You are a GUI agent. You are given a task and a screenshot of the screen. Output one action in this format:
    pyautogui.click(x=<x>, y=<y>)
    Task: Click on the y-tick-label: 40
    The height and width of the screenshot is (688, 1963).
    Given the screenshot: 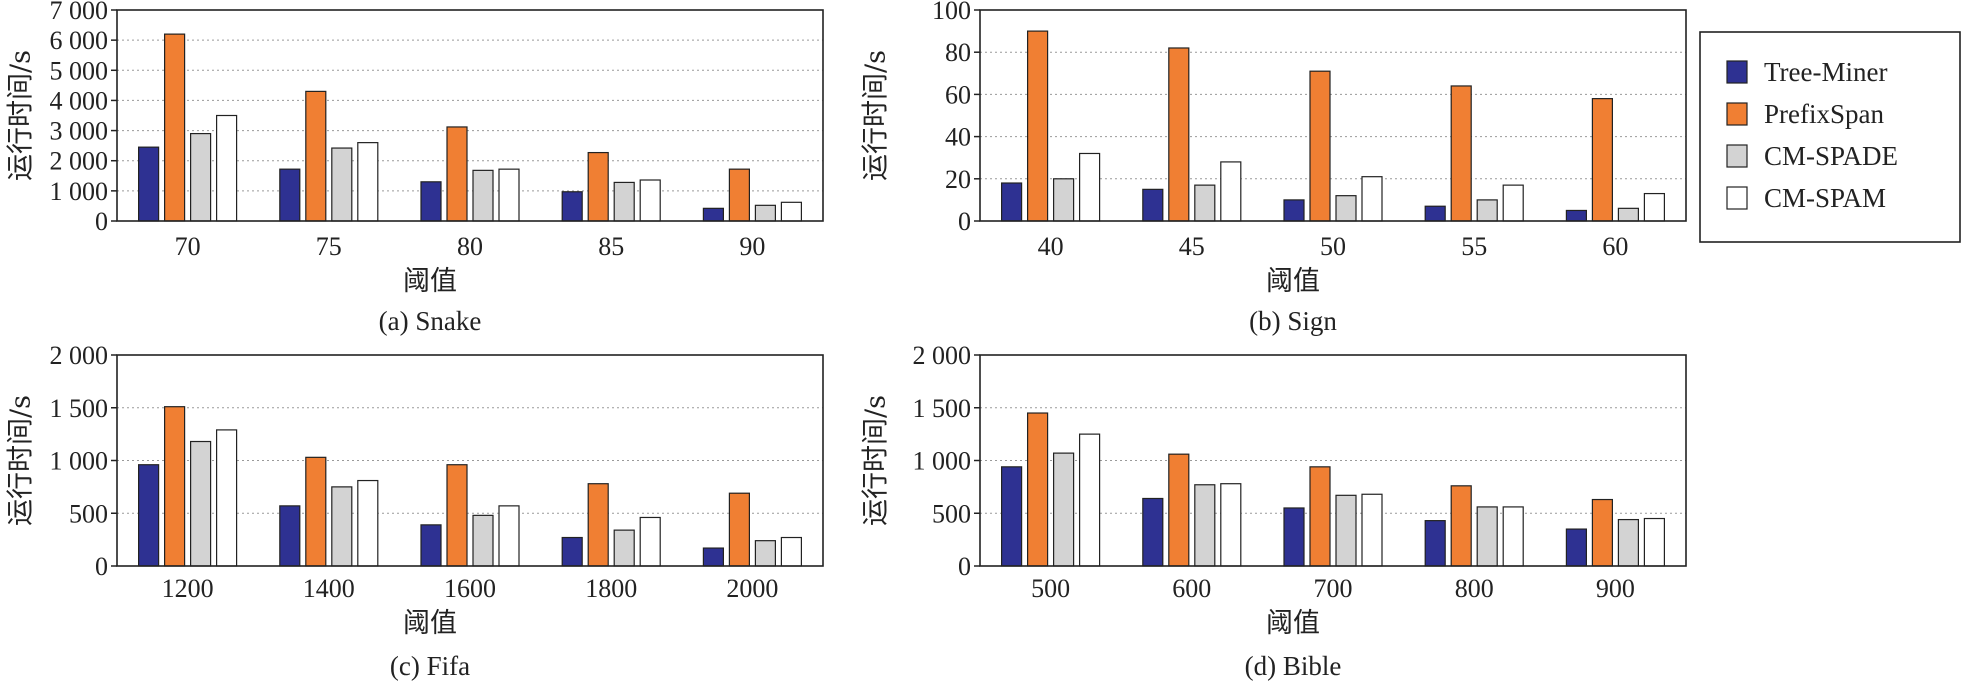 What is the action you would take?
    pyautogui.click(x=958, y=137)
    